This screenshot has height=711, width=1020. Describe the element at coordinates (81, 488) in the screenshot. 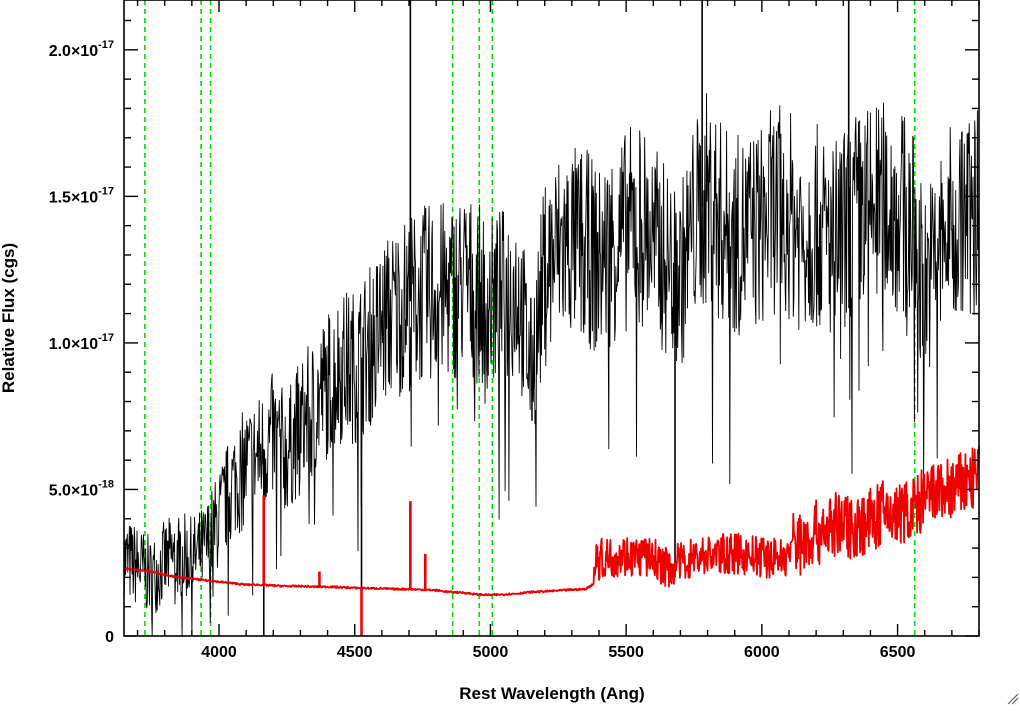

I see `y-tick-label: 5.0×10⁻¹⁸` at that location.